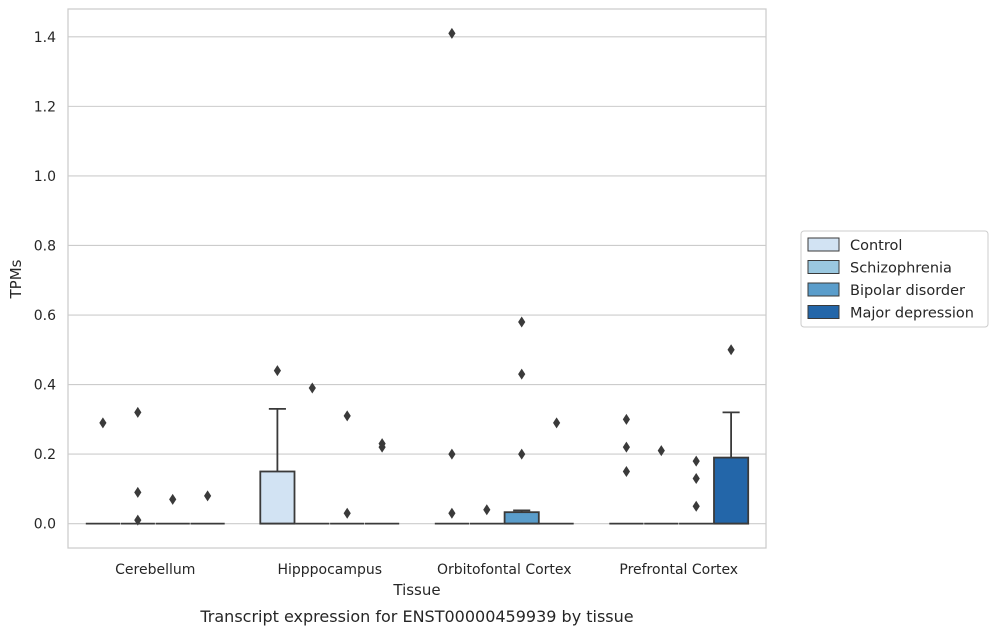 This screenshot has width=997, height=634. I want to click on legend-label: Major depression, so click(912, 314).